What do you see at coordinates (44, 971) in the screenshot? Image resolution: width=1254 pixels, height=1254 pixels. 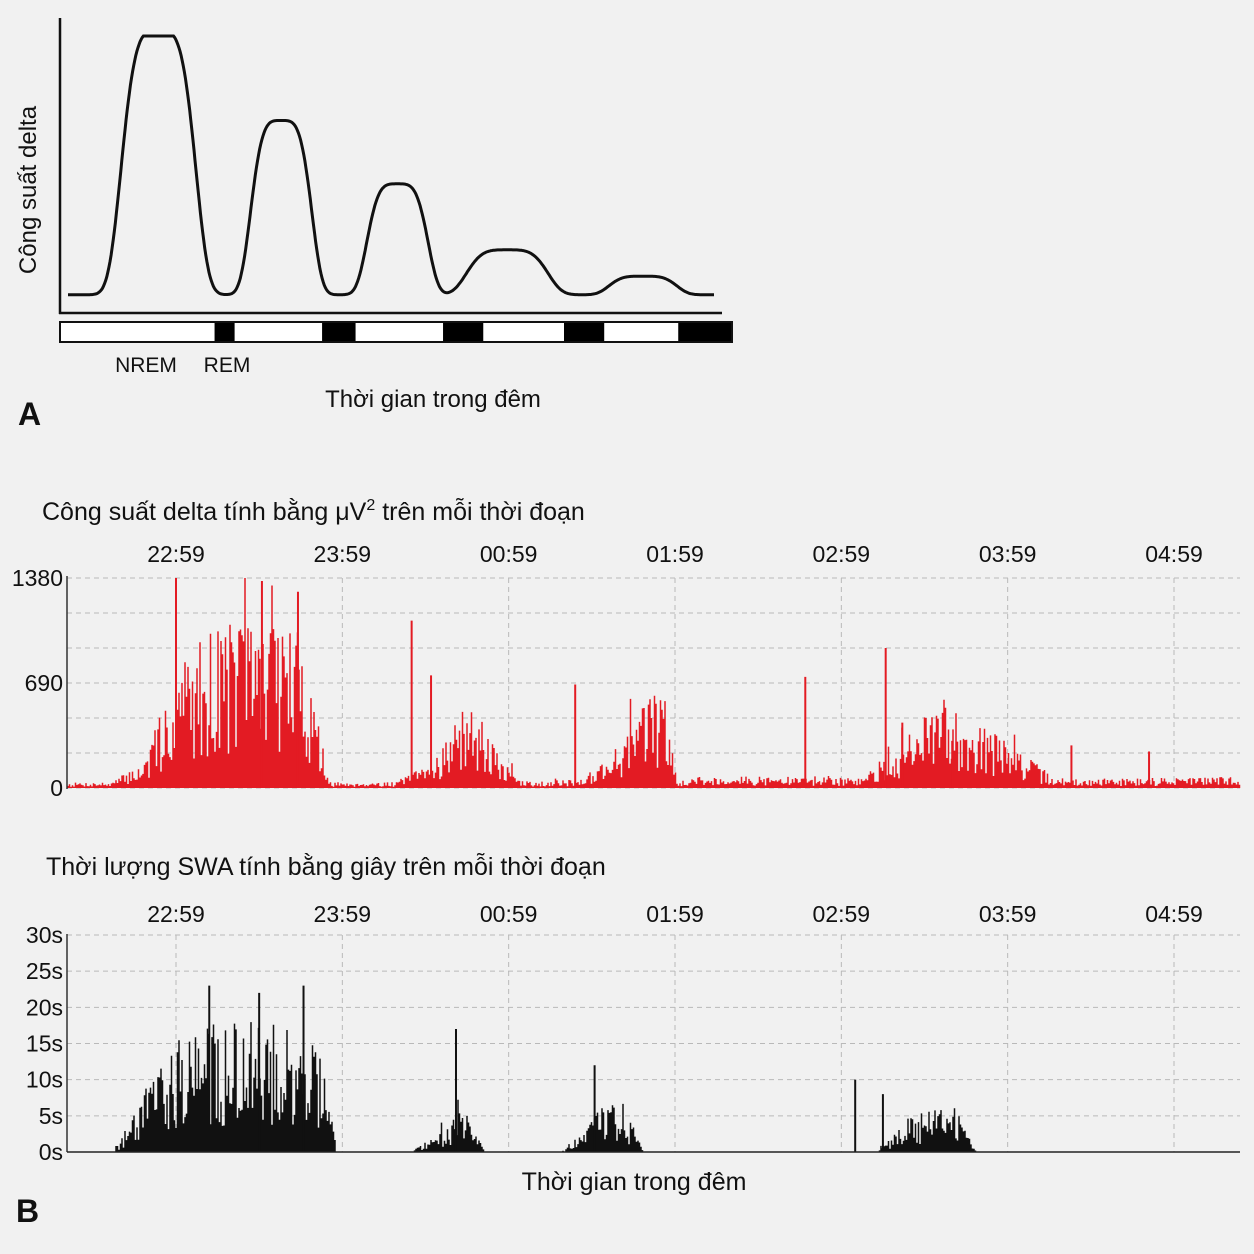 I see `swa-y-tick-label: 25s` at bounding box center [44, 971].